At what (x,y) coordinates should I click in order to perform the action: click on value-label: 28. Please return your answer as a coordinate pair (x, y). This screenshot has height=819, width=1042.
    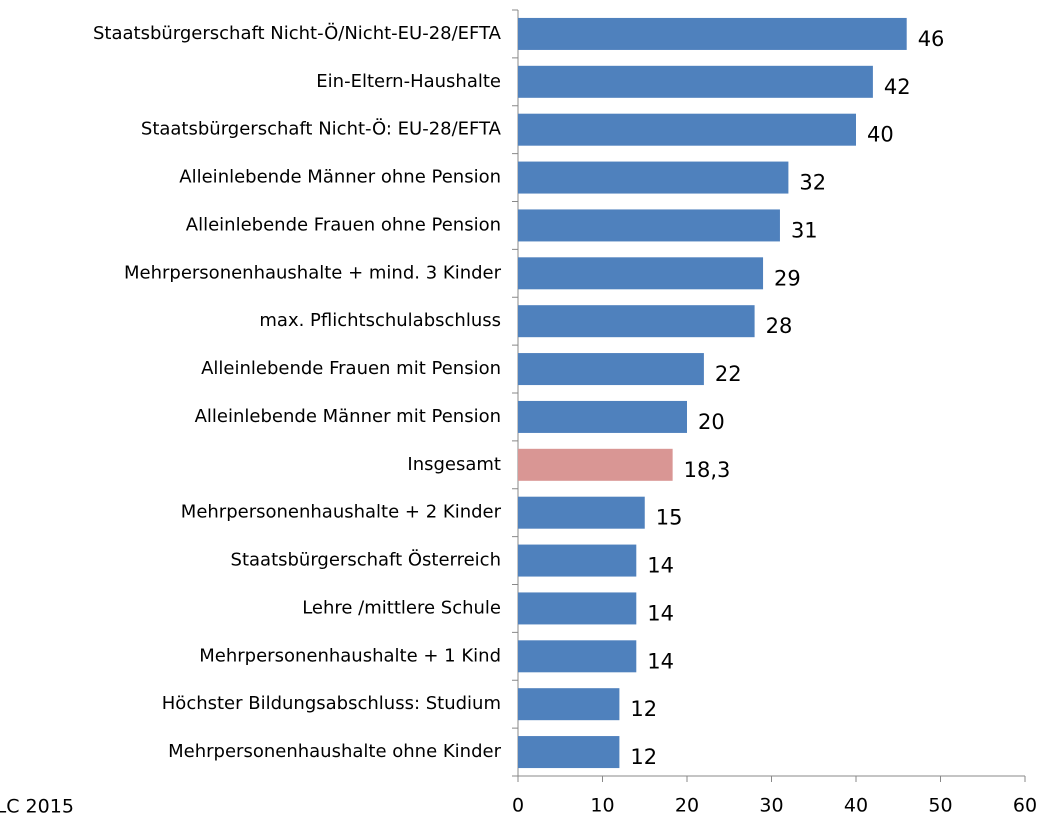
    Looking at the image, I should click on (779, 326).